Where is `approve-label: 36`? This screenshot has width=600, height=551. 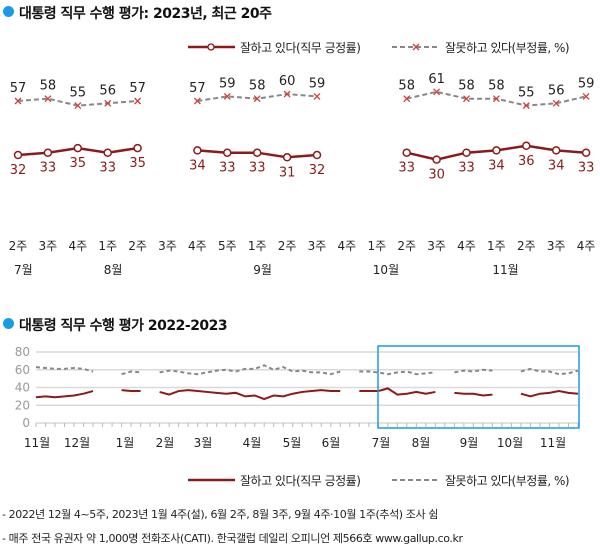
approve-label: 36 is located at coordinates (526, 161).